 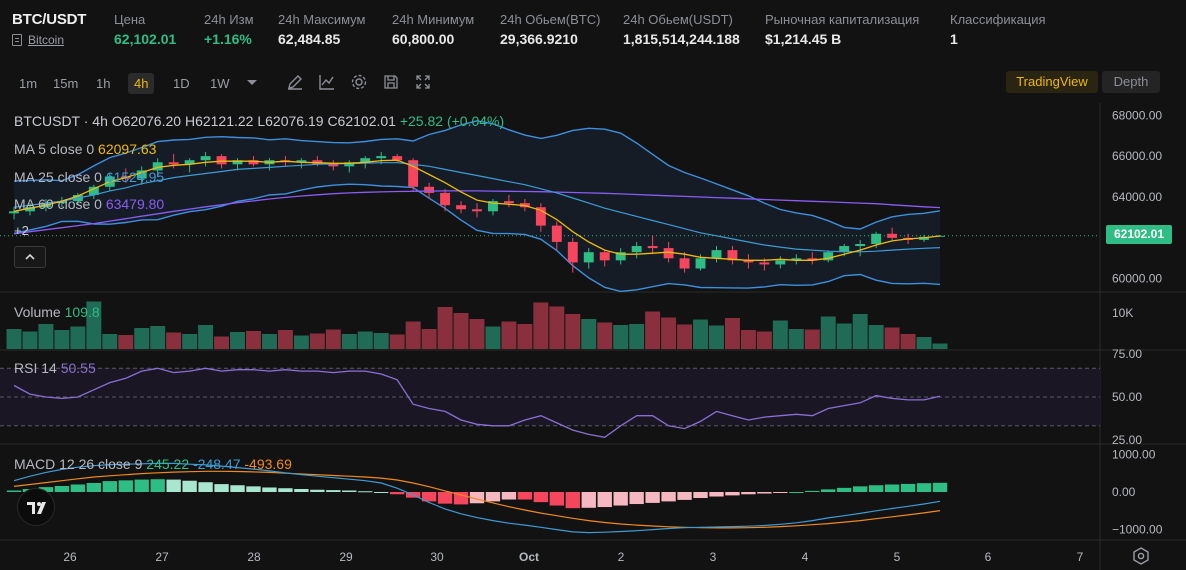 I want to click on chevron-down-icon, so click(x=252, y=82).